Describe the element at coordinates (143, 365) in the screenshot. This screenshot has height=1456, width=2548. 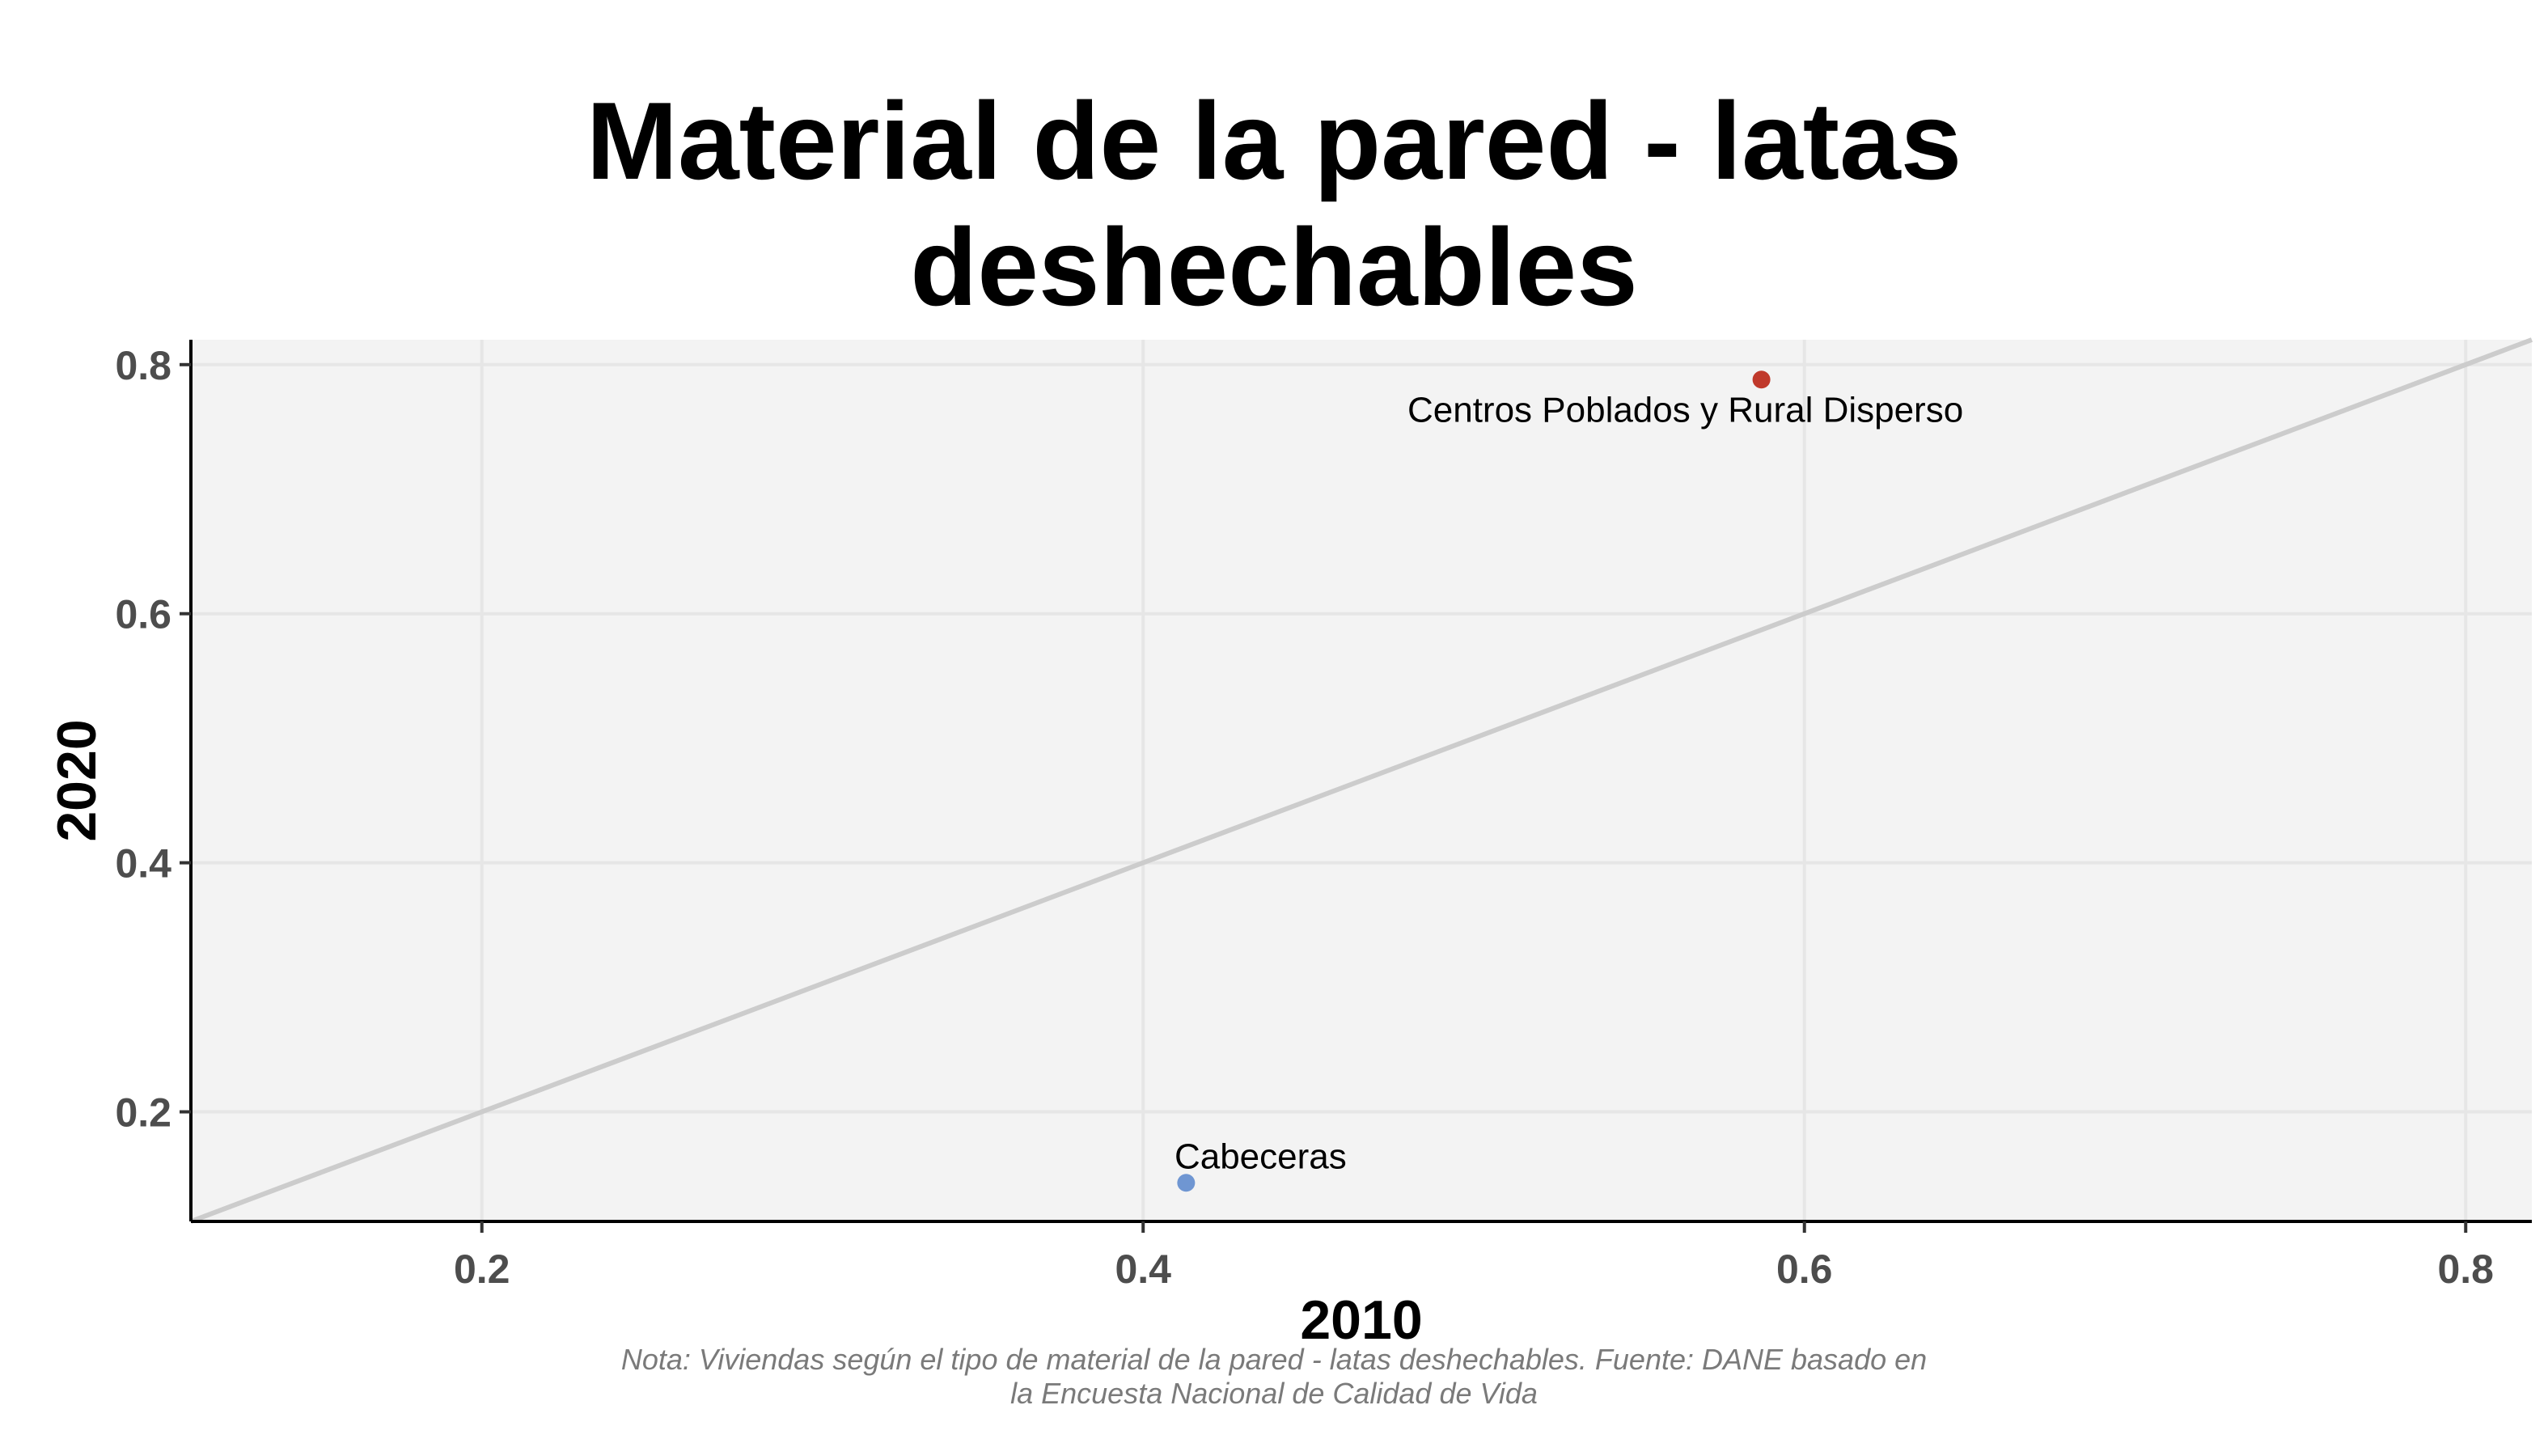
I see `y-tick-label: 0.8` at that location.